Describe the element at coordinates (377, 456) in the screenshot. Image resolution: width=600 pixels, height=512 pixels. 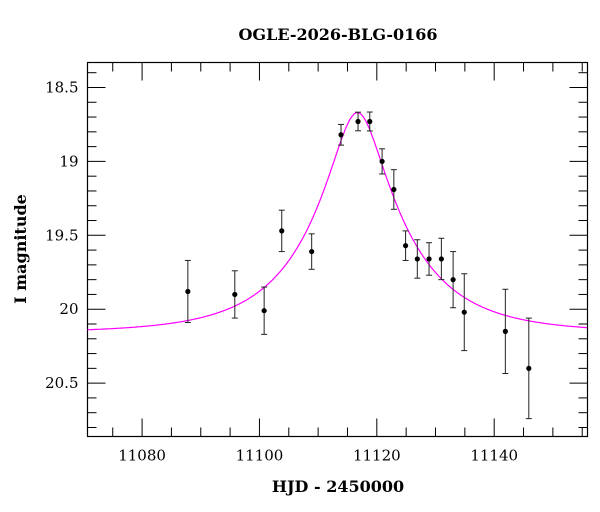
I see `x-tick-label: 11120` at that location.